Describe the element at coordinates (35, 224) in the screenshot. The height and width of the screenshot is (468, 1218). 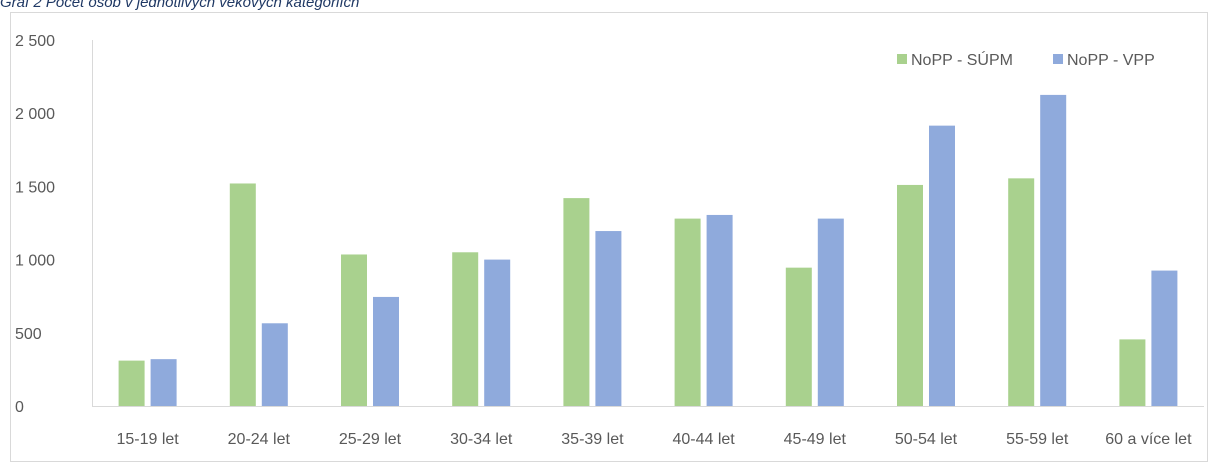
I see `y-axis-ticks: 0 500 1 000 1 500 2 000 2 500` at that location.